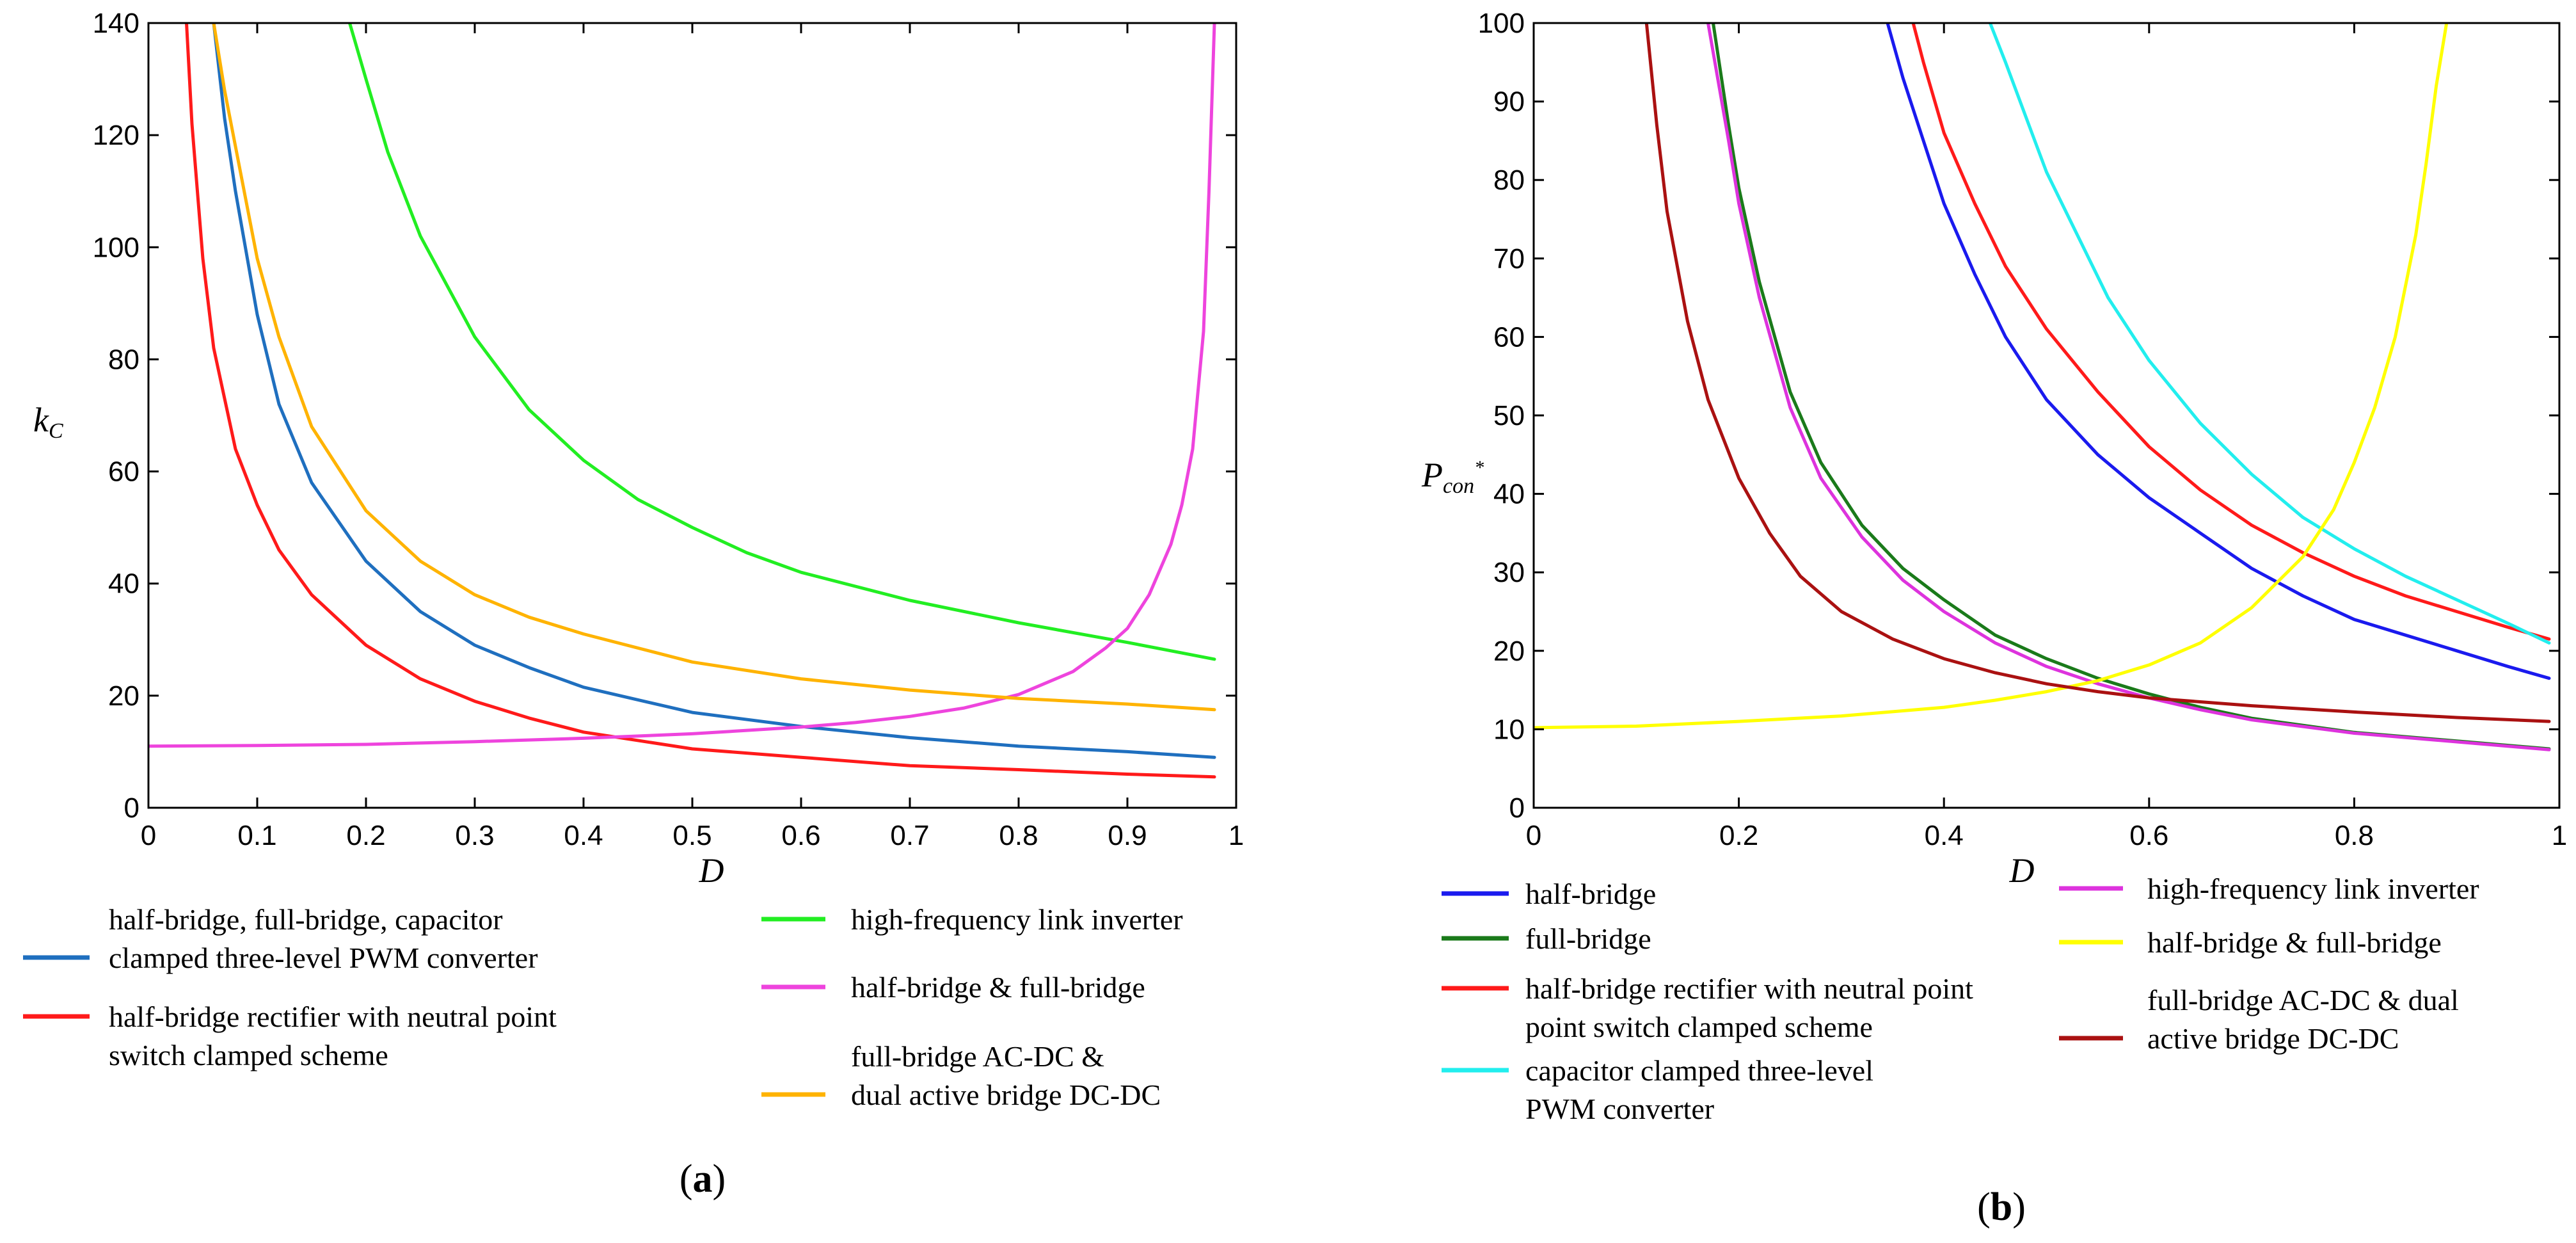 The width and height of the screenshot is (2576, 1243). Describe the element at coordinates (2273, 1038) in the screenshot. I see `legend-label-6: active bridge DC-DC` at that location.